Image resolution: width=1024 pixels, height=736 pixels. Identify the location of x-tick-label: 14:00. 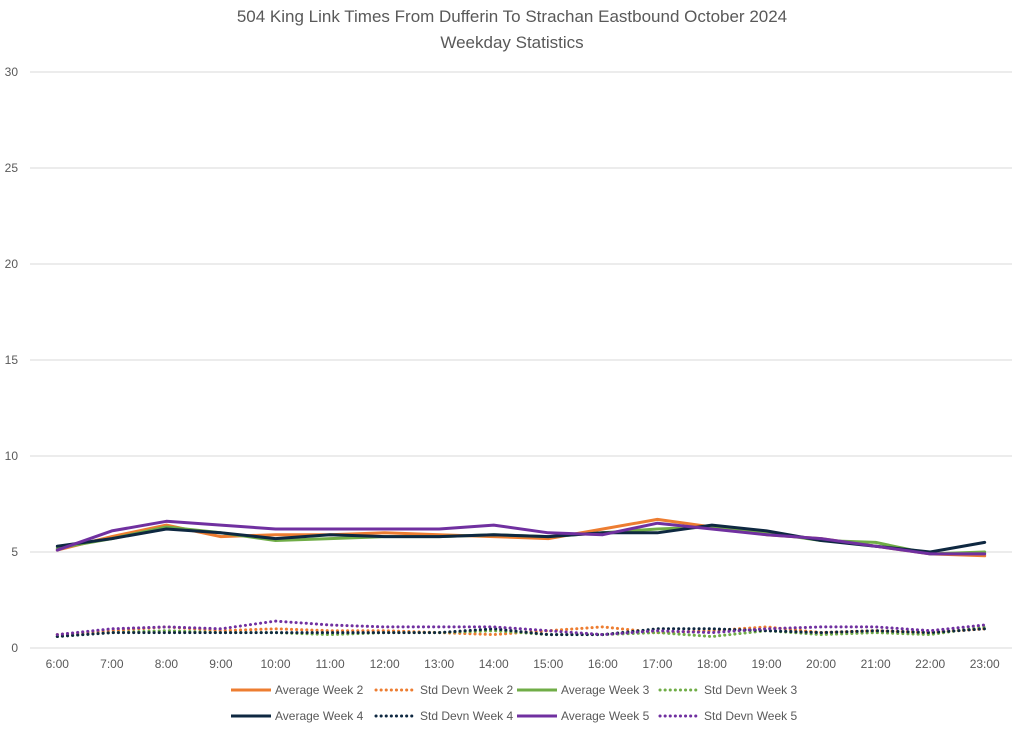
(494, 664).